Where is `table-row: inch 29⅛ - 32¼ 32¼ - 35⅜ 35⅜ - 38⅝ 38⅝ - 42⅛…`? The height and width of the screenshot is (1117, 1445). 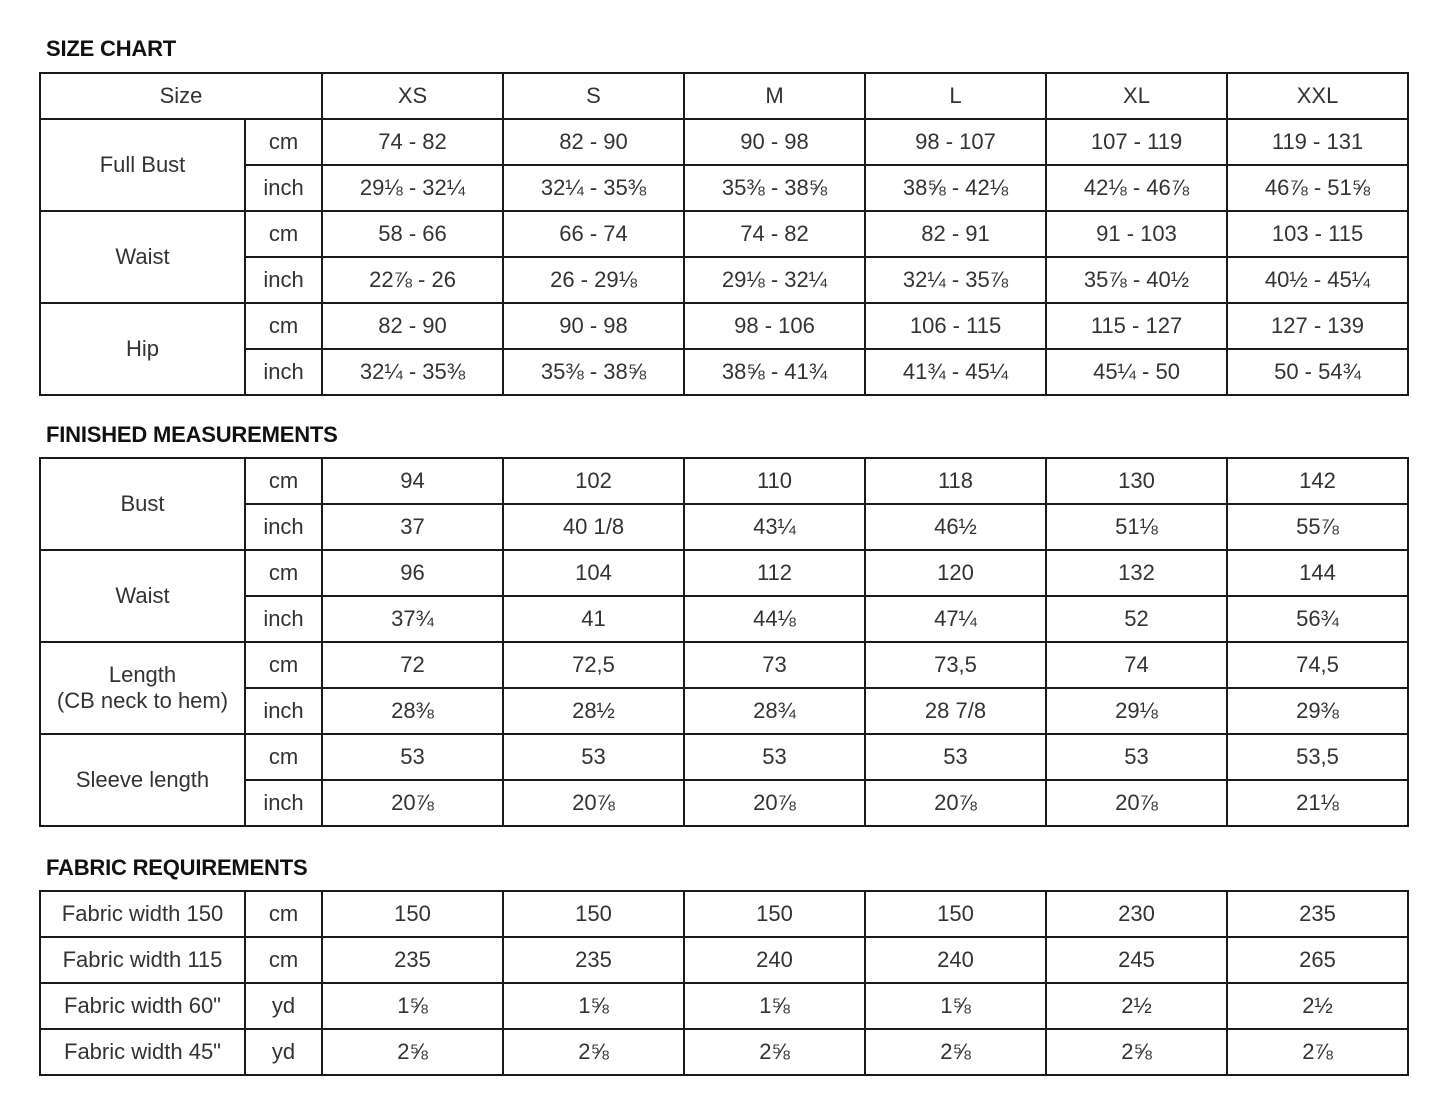
table-row: inch 29⅛ - 32¼ 32¼ - 35⅜ 35⅜ - 38⅝ 38⅝ - 42⅛… is located at coordinates (725, 188).